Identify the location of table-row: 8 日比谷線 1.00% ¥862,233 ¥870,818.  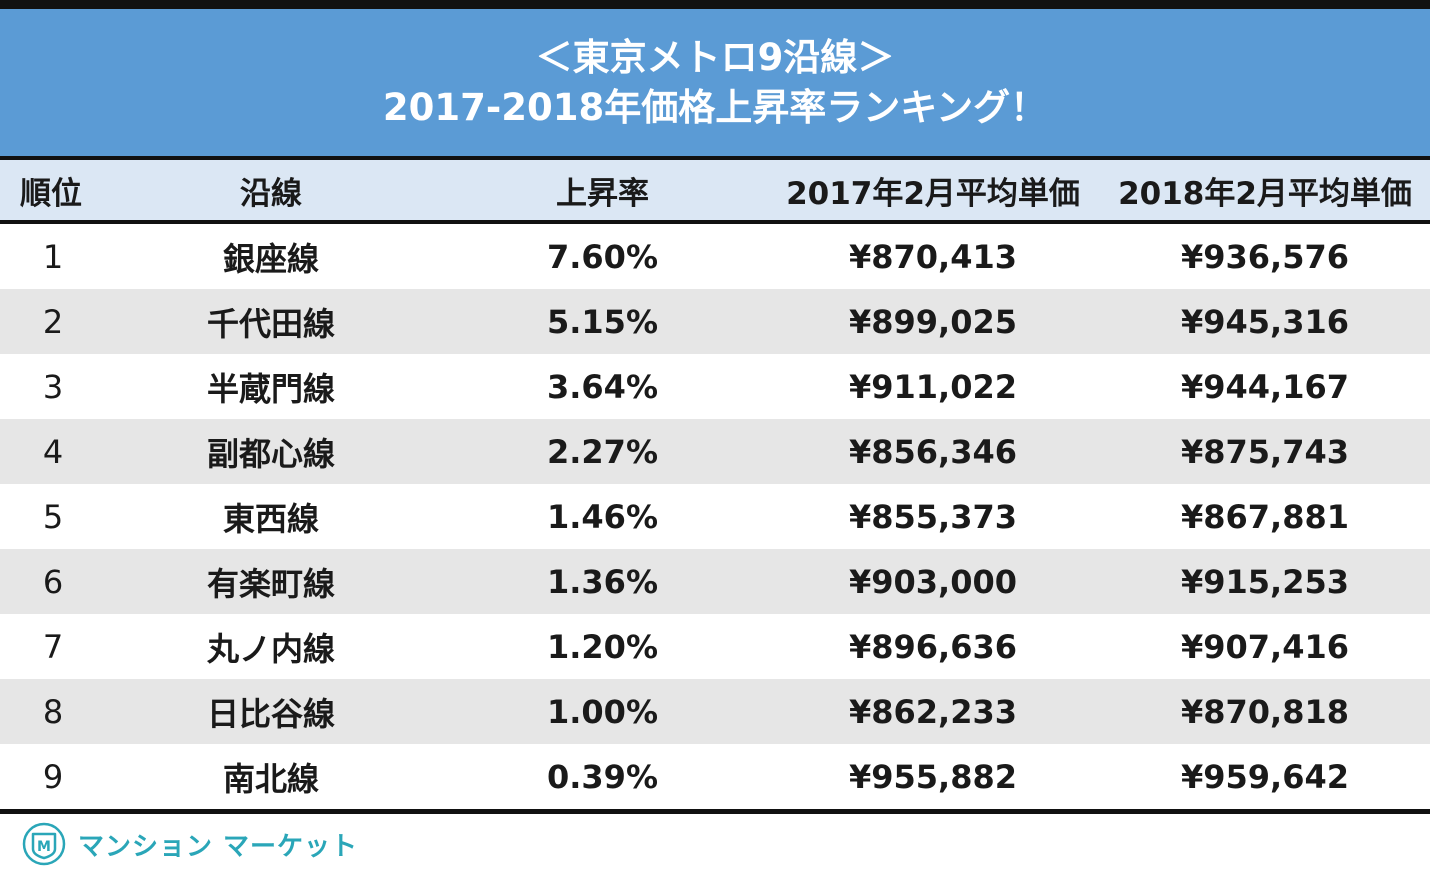
(715, 711).